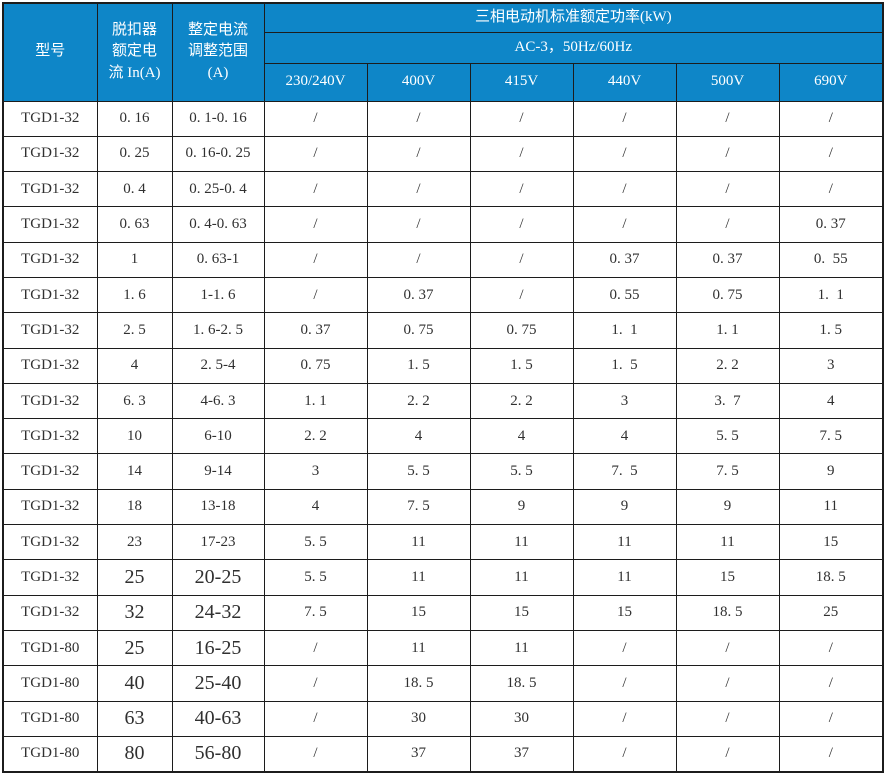 This screenshot has height=775, width=884. What do you see at coordinates (521, 577) in the screenshot?
I see `cell-power-415v: 11` at bounding box center [521, 577].